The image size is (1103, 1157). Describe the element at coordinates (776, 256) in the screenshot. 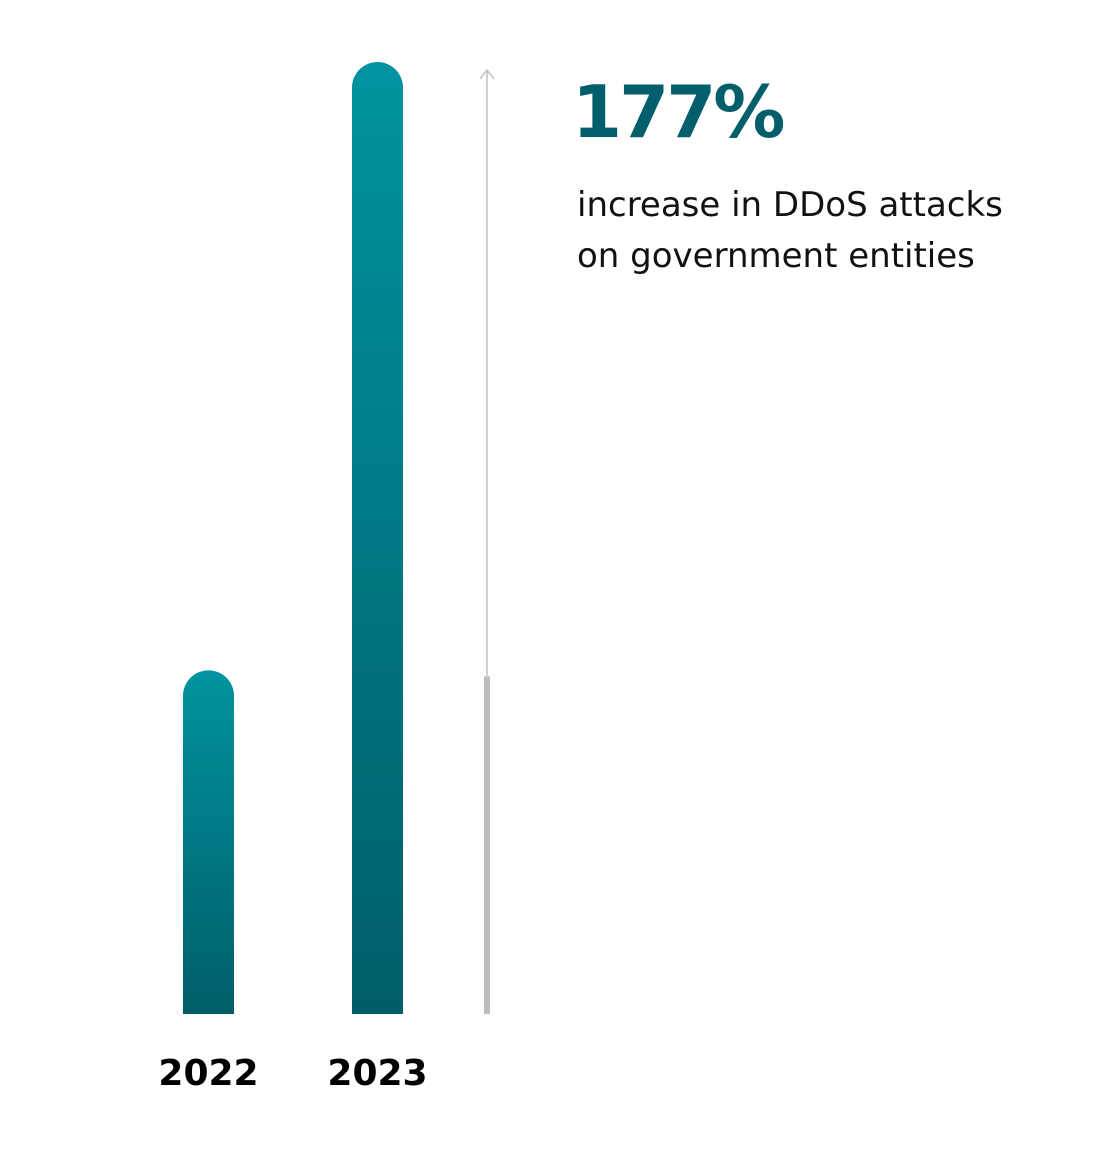

I see `stat-caption-line-2: on government entities` at that location.